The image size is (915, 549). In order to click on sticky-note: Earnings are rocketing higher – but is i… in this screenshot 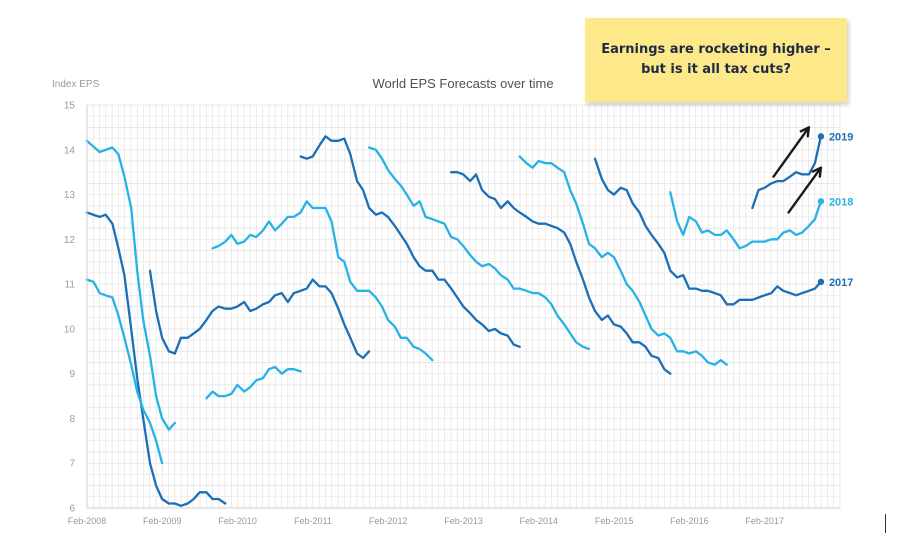, I will do `click(716, 60)`.